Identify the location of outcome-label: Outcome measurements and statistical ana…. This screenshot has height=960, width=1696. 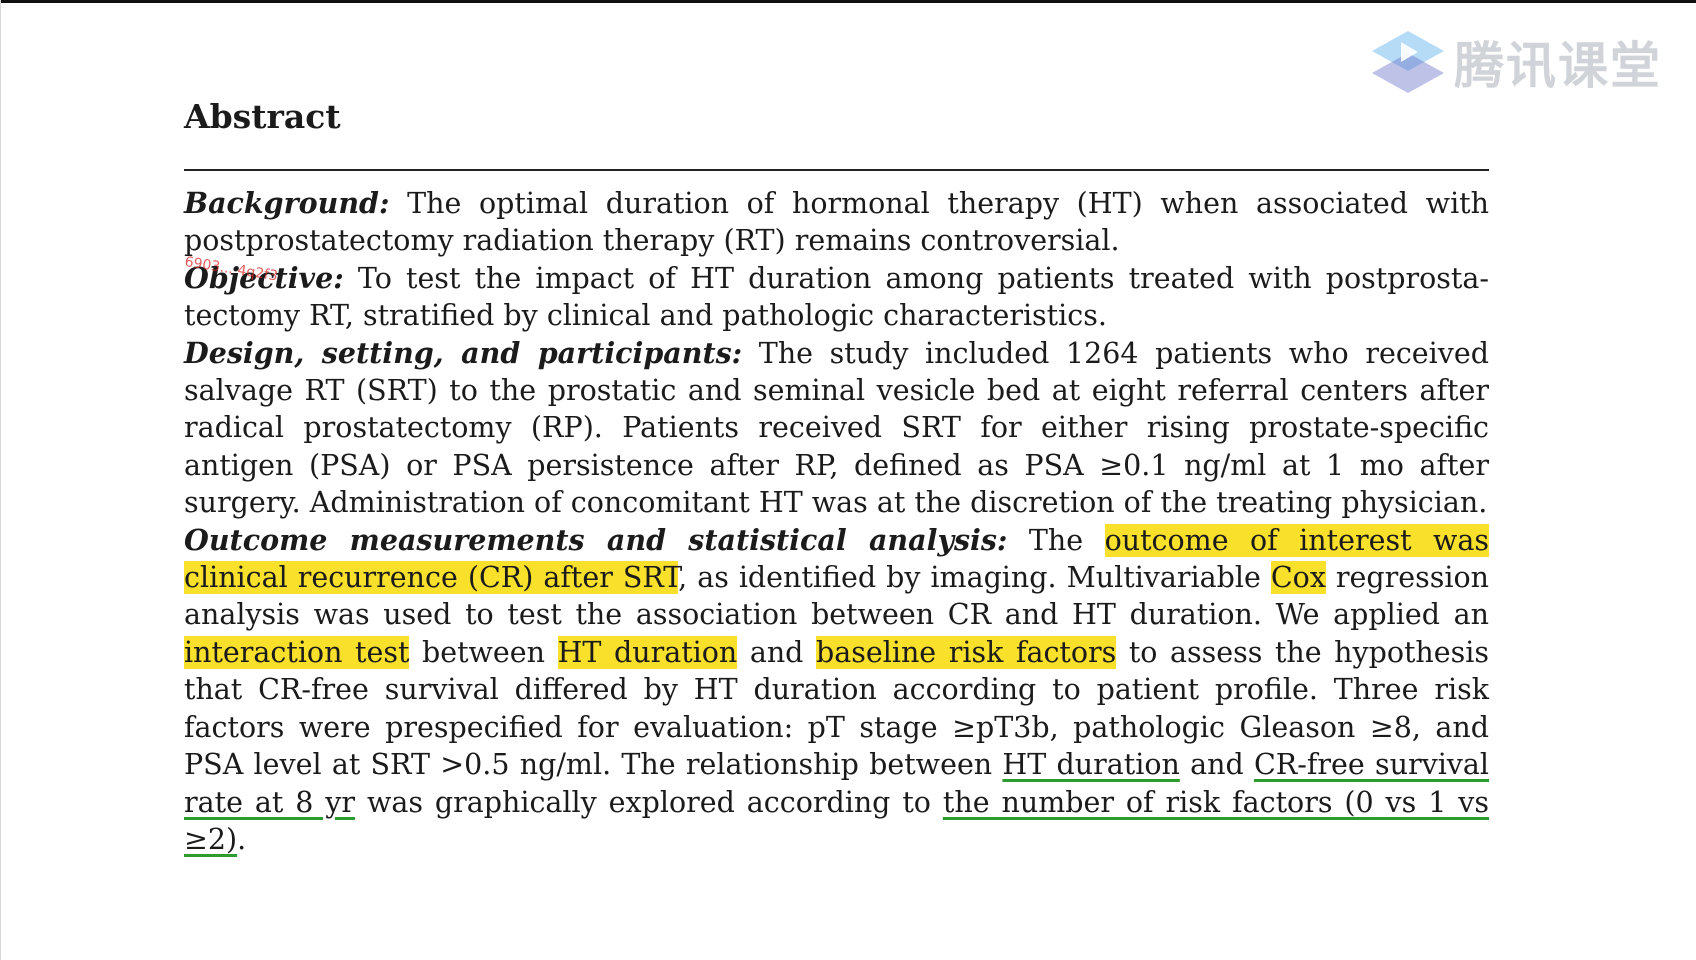
(596, 539).